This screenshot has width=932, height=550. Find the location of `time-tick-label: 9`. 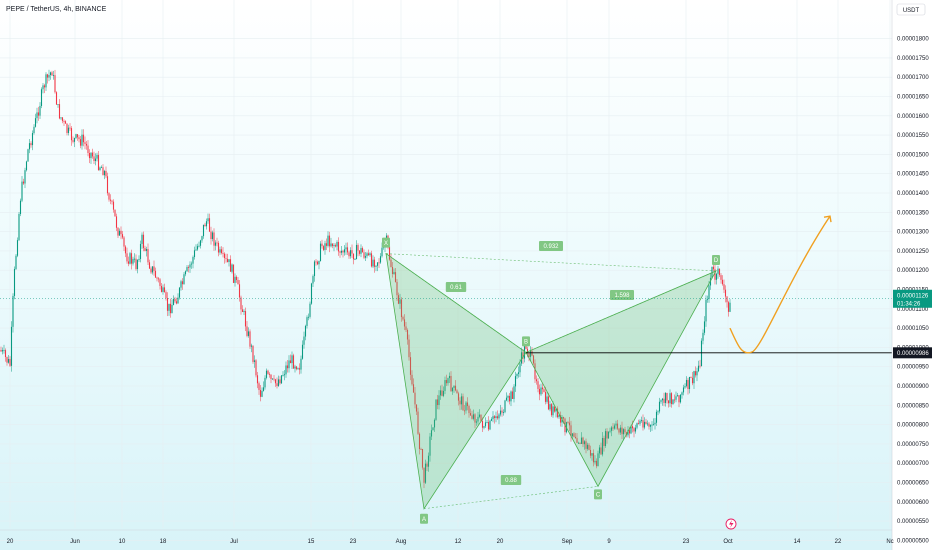

time-tick-label: 9 is located at coordinates (609, 542).